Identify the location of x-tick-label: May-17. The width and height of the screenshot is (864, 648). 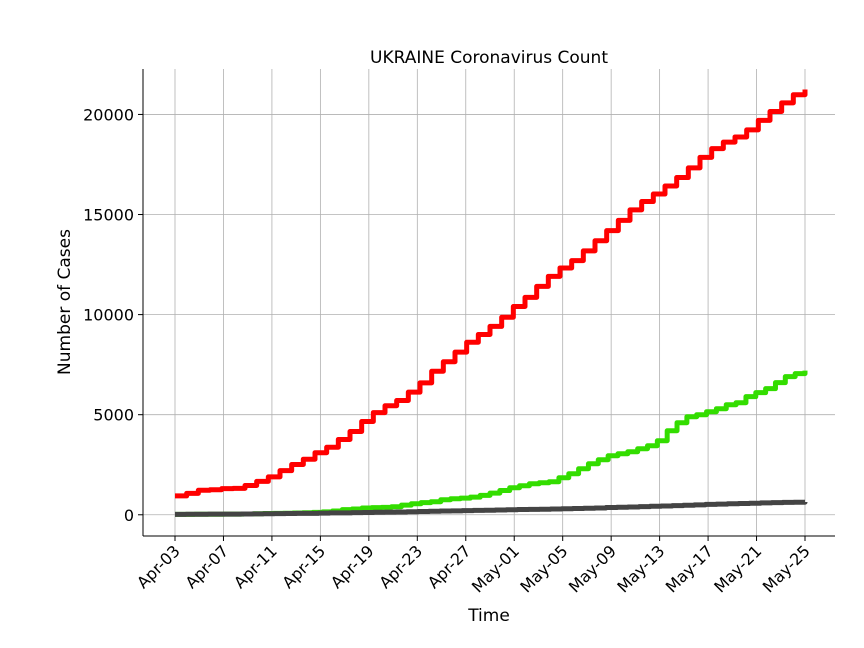
(689, 568).